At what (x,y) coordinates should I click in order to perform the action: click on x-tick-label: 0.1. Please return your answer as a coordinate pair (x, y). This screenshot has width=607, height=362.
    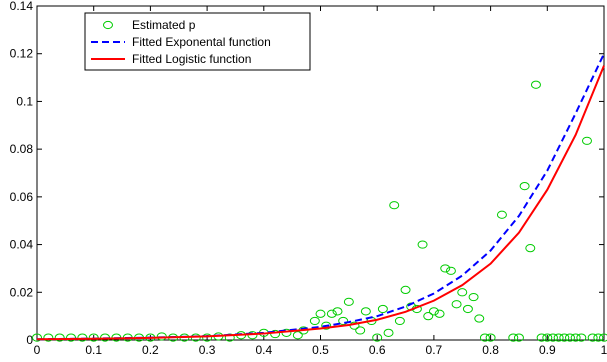
    Looking at the image, I should click on (93, 350).